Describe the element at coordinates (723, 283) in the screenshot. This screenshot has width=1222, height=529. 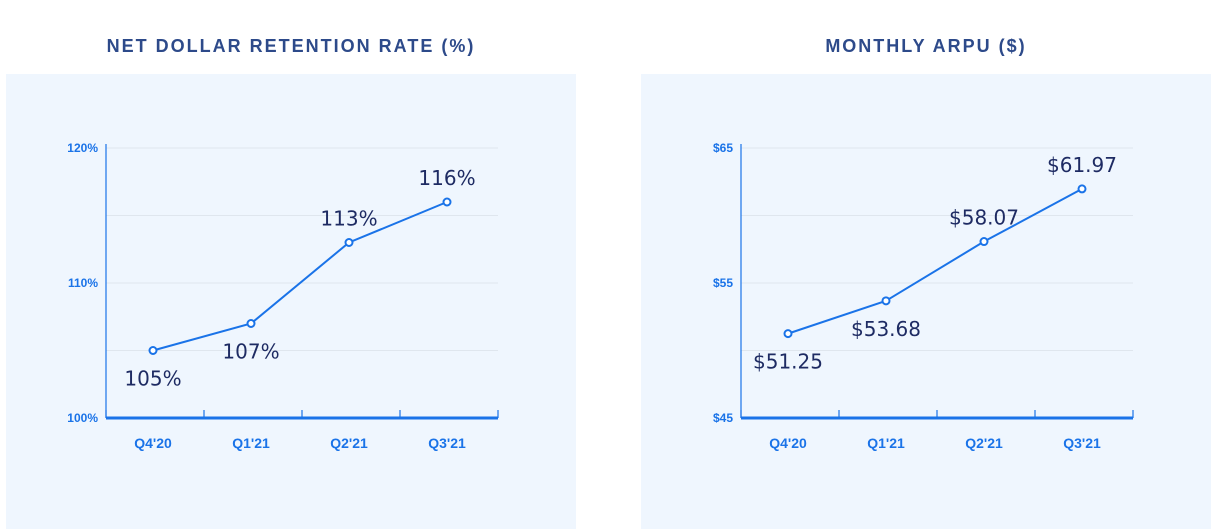
I see `y-tick-label: $55` at that location.